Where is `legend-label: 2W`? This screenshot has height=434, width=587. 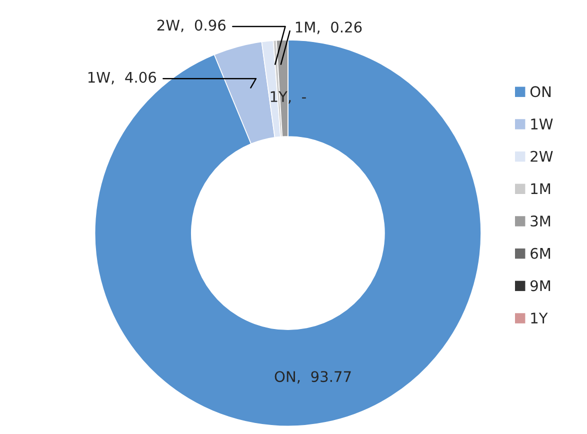
legend-label: 2W is located at coordinates (541, 156).